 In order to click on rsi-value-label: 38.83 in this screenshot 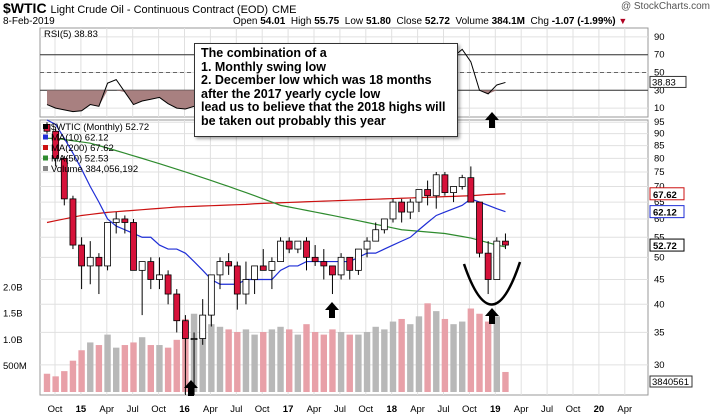, I will do `click(664, 82)`.